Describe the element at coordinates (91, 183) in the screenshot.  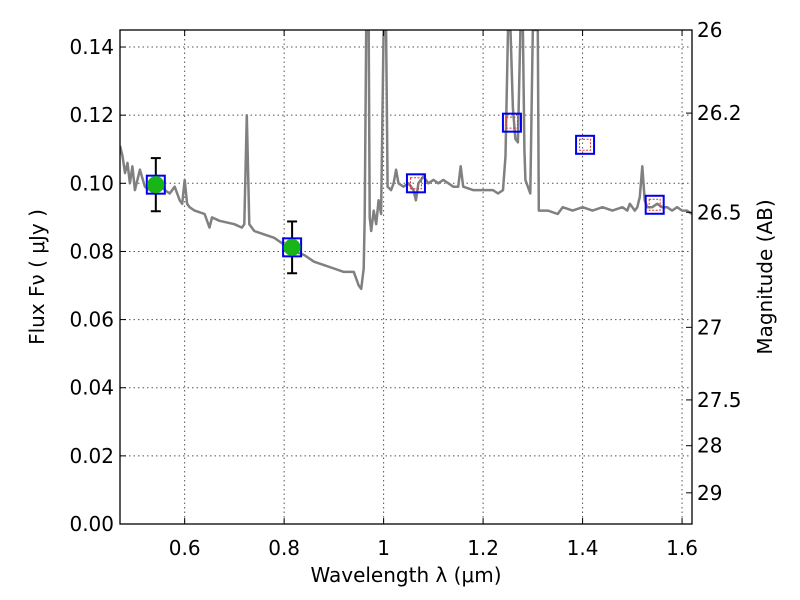
I see `y-tick-label: 0.10` at that location.